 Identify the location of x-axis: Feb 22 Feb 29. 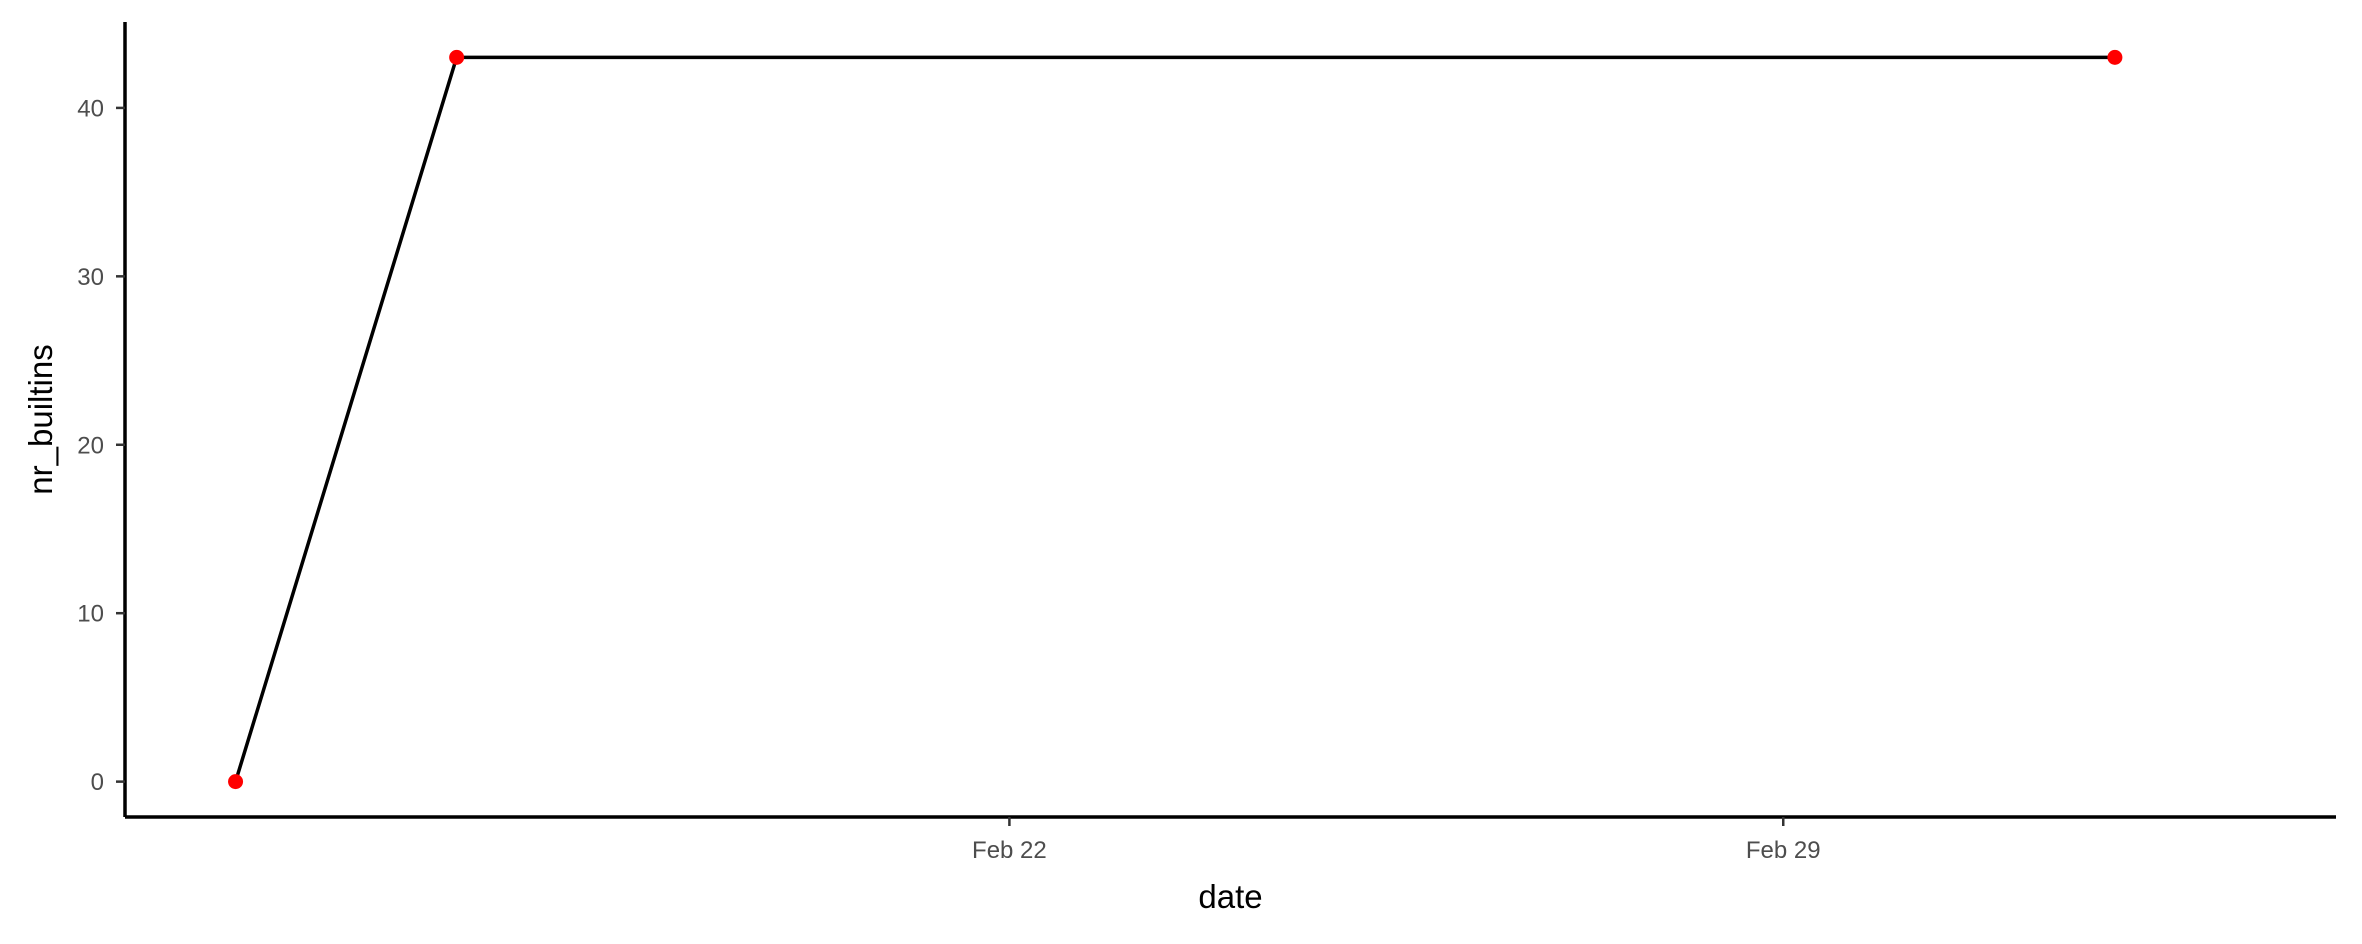
(1230, 839).